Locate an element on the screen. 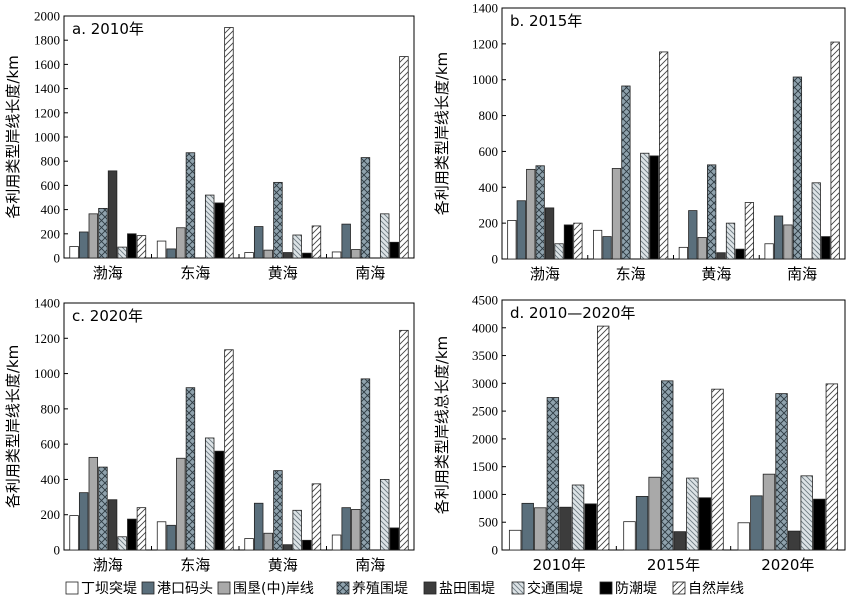 The image size is (850, 601). panel-title: b. 2015年 is located at coordinates (546, 21).